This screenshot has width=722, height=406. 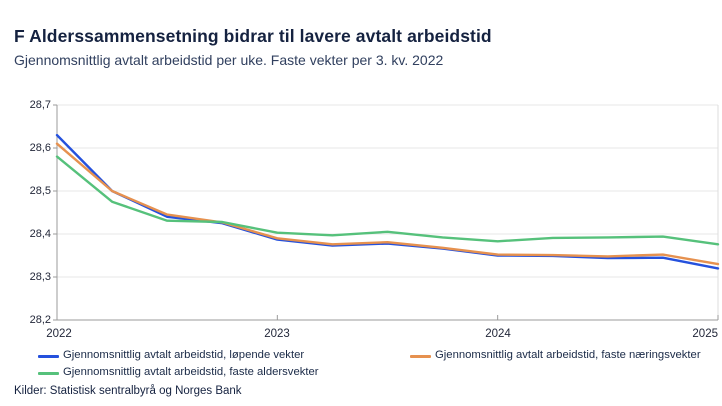 I want to click on x-axis-tick-label: 2025, so click(x=705, y=334).